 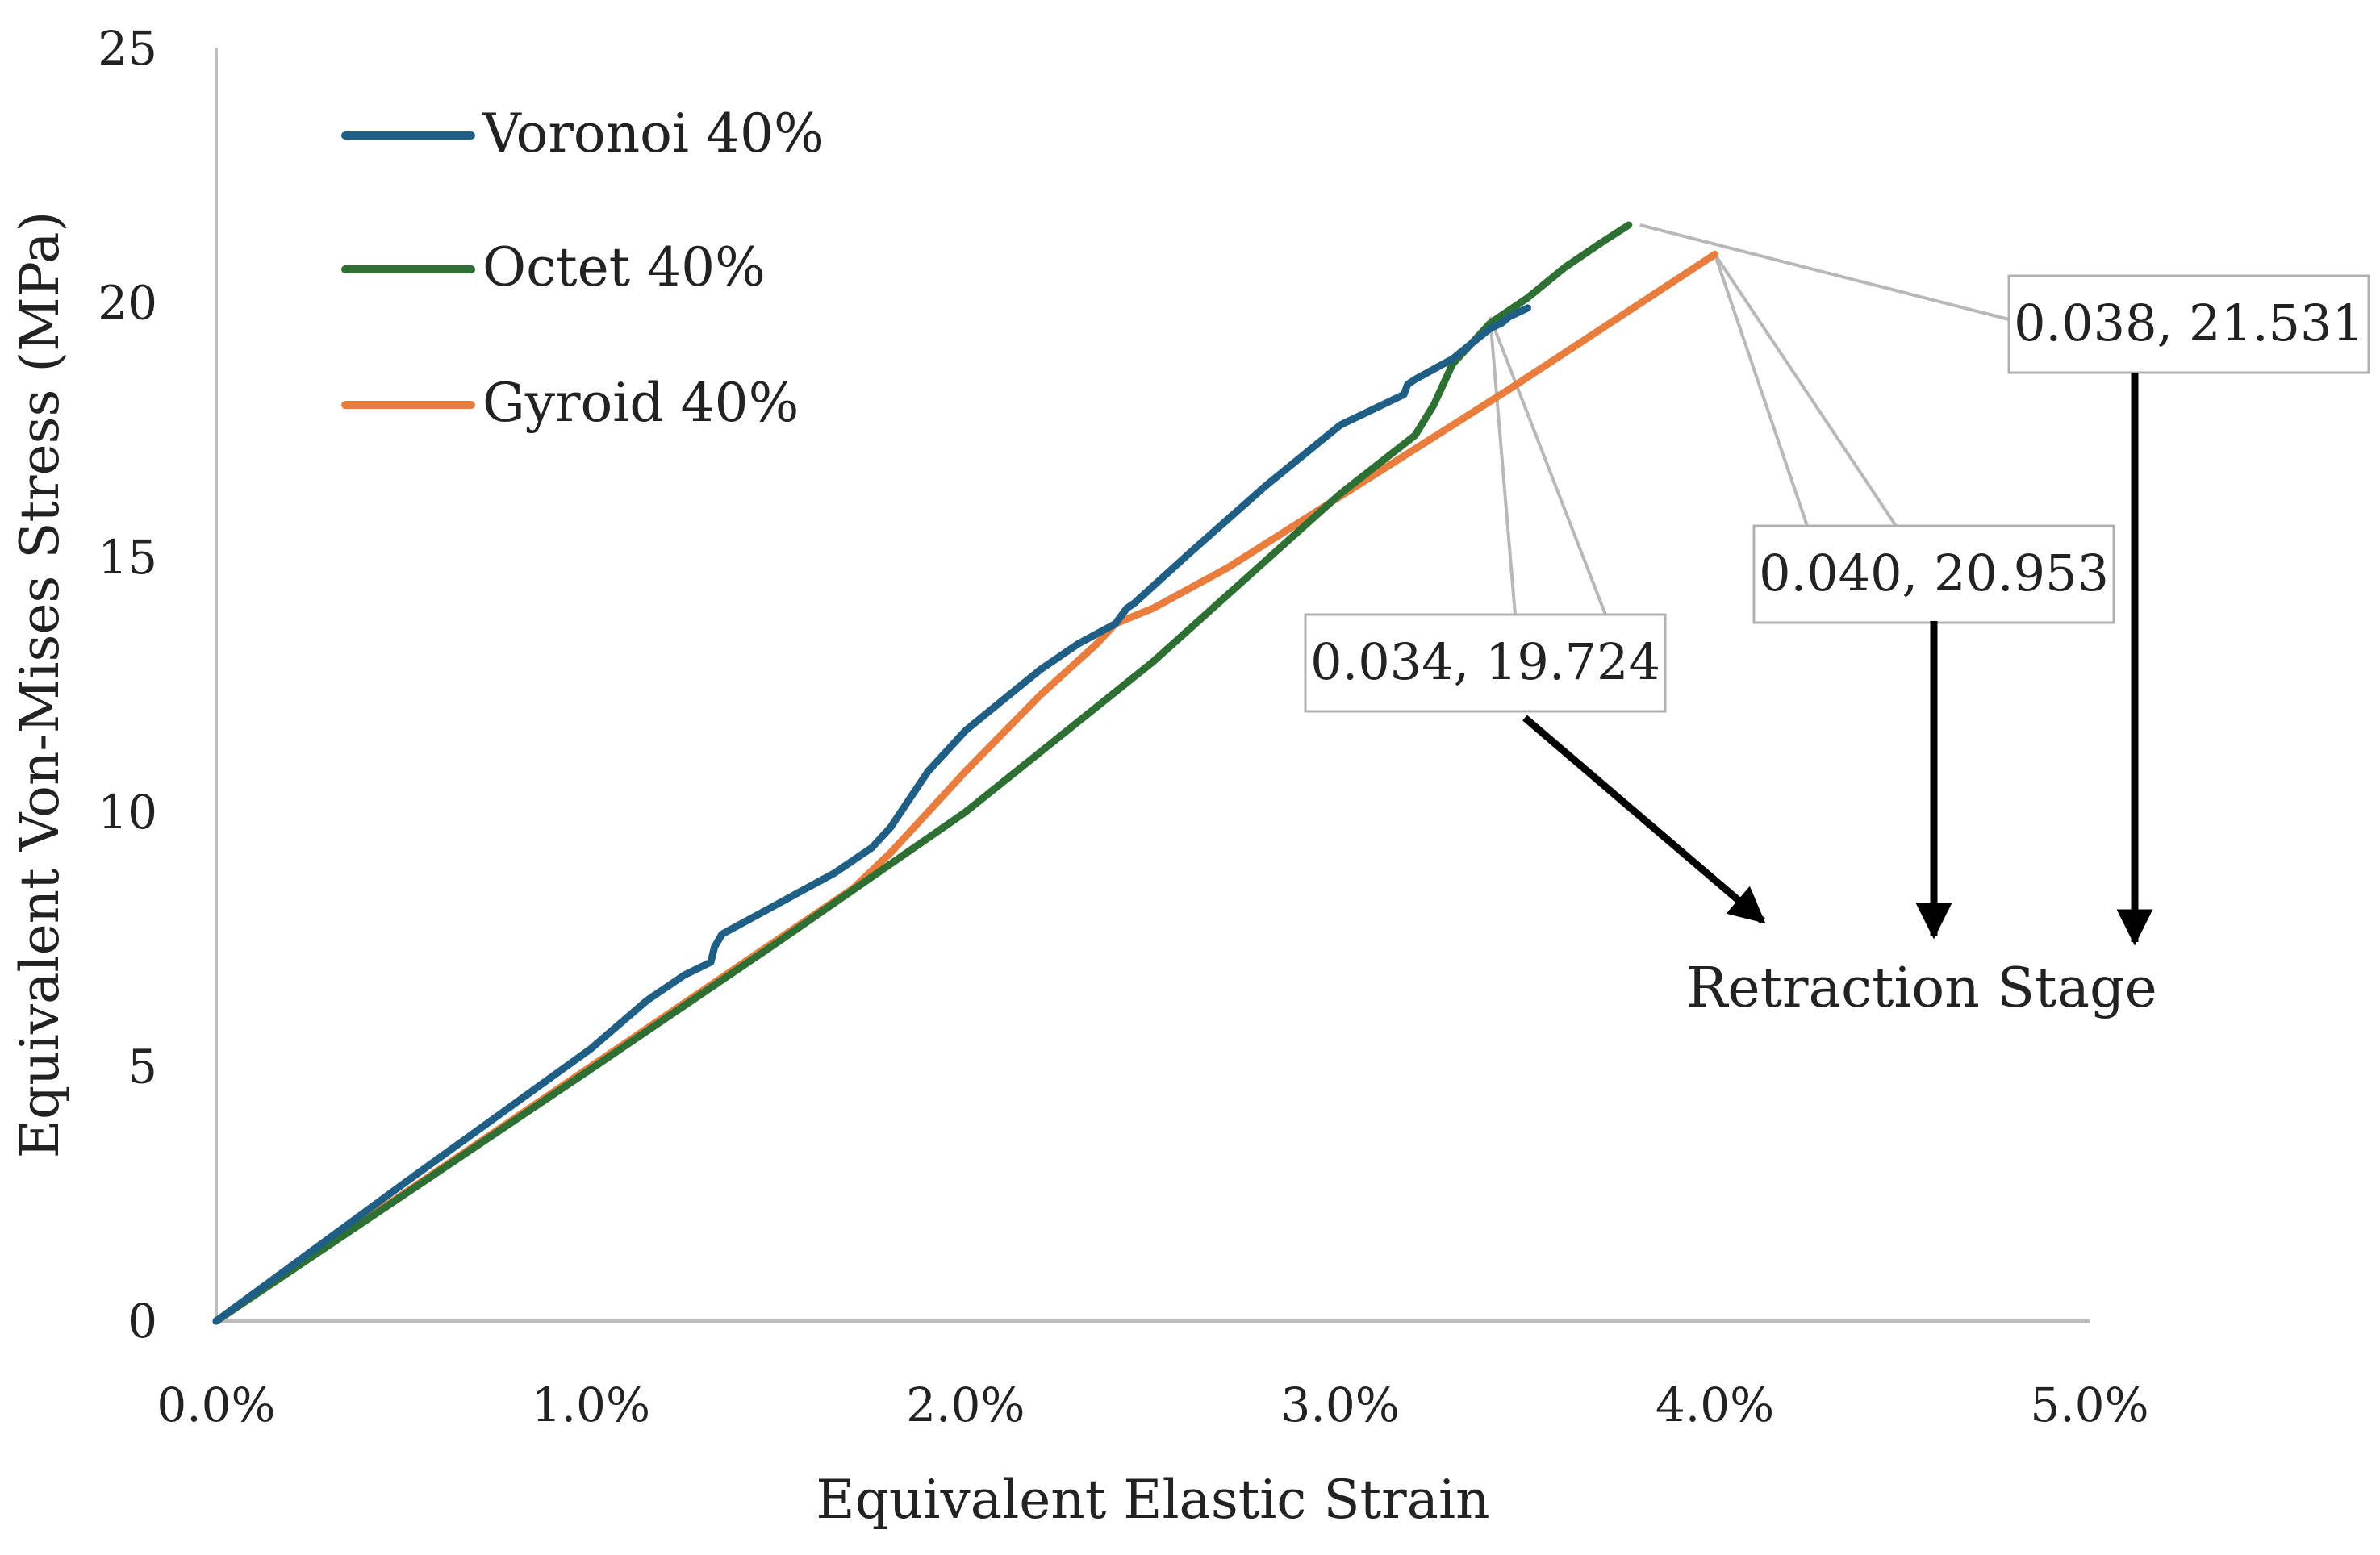 I want to click on legend-label: Octet 40%, so click(x=624, y=267).